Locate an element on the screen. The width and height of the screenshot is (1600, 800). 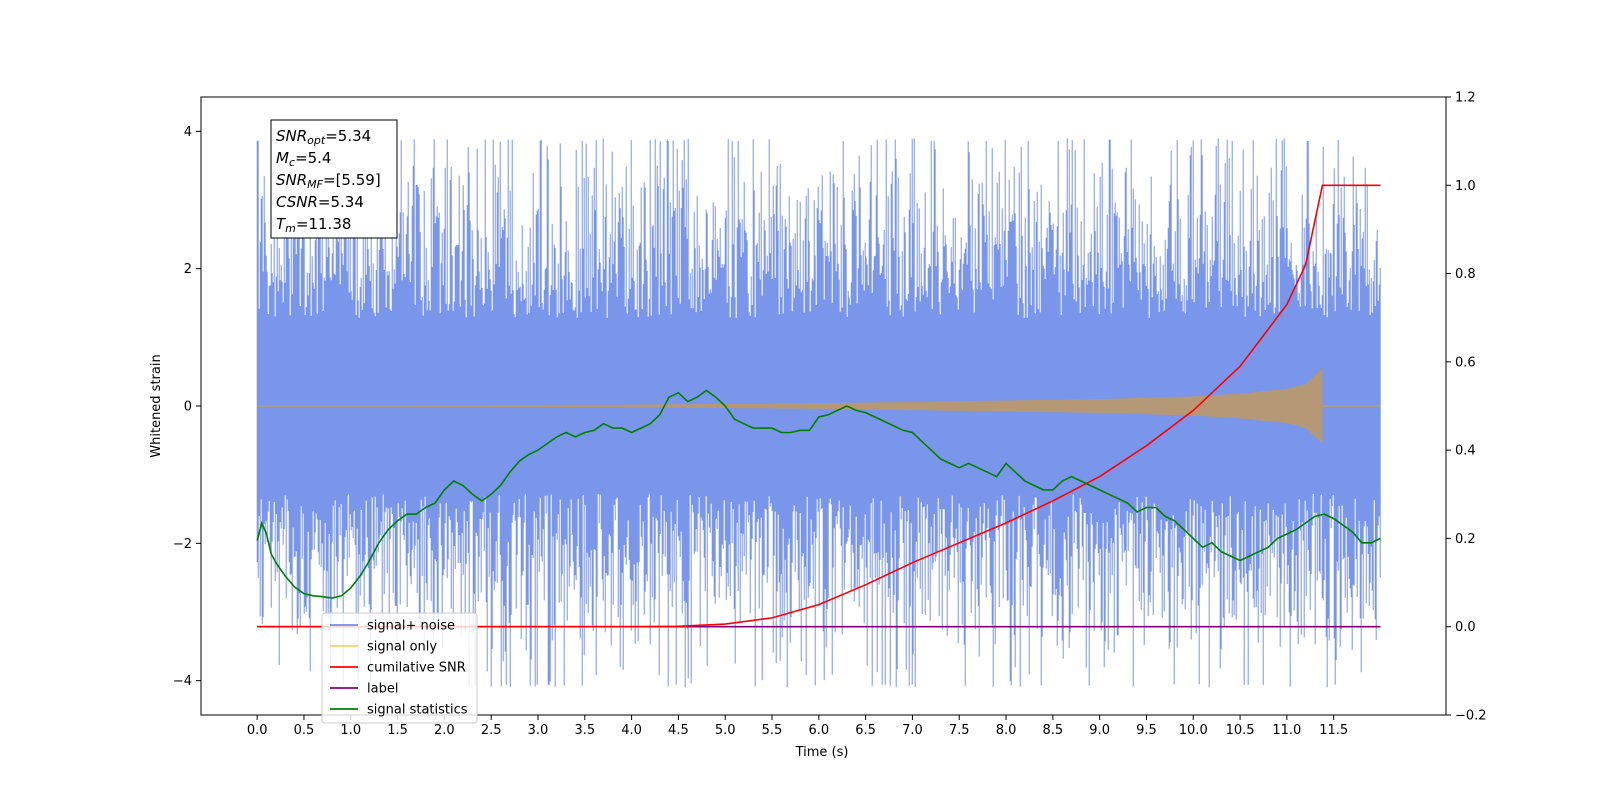
x-tick-label: 1.0 is located at coordinates (350, 730).